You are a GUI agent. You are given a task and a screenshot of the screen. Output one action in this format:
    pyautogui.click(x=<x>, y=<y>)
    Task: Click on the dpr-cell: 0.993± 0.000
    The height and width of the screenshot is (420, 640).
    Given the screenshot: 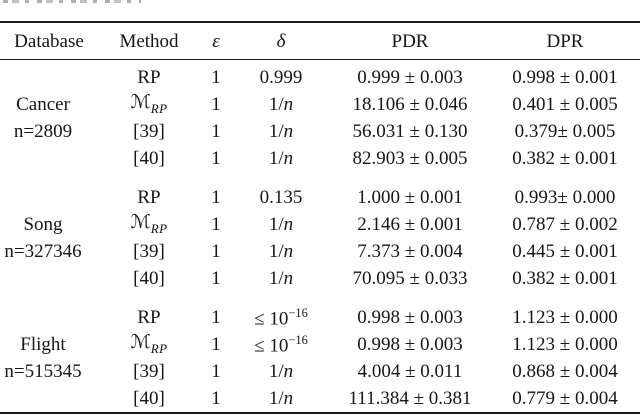 What is the action you would take?
    pyautogui.click(x=565, y=197)
    